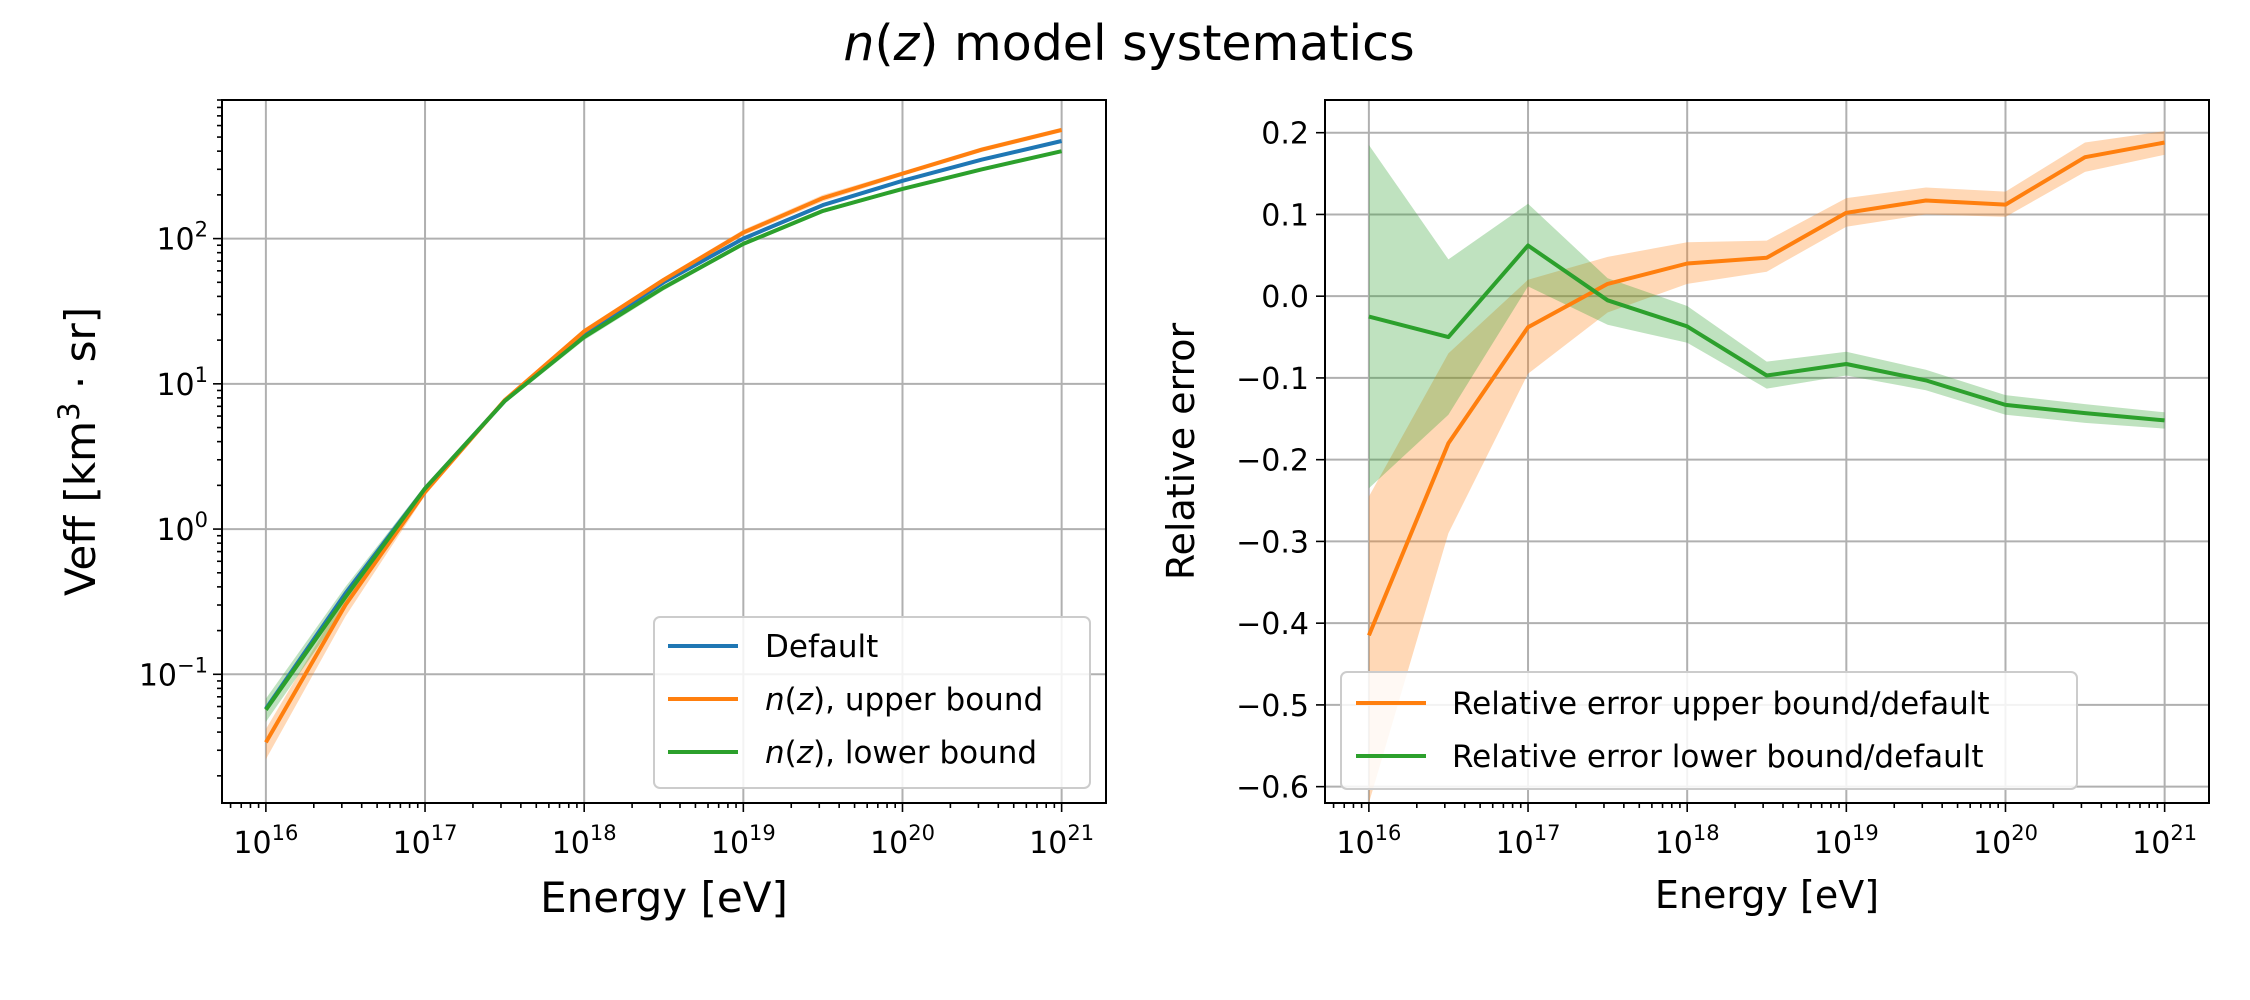 The image size is (2250, 1000). Describe the element at coordinates (201, 520) in the screenshot. I see `tick-exponent: 0` at that location.